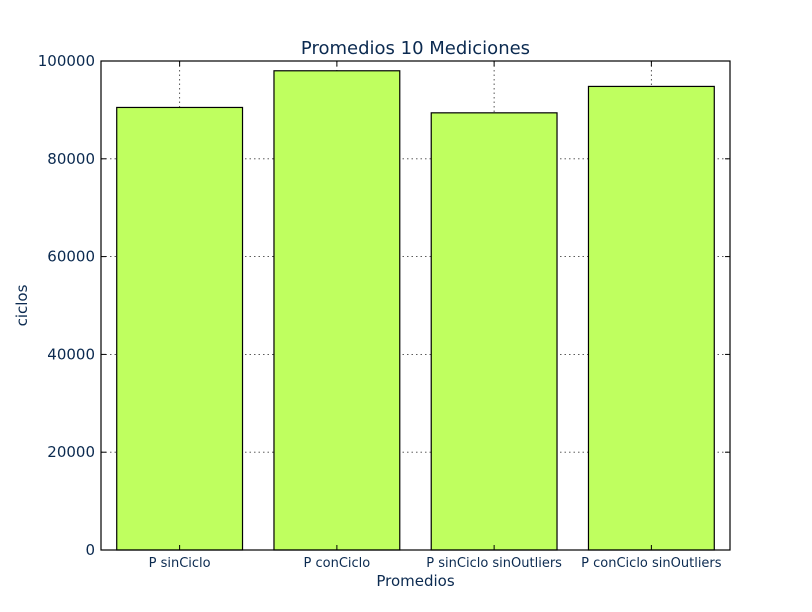 This screenshot has width=812, height=612. I want to click on x-tick-label: P conCiclo sinOutliers, so click(651, 563).